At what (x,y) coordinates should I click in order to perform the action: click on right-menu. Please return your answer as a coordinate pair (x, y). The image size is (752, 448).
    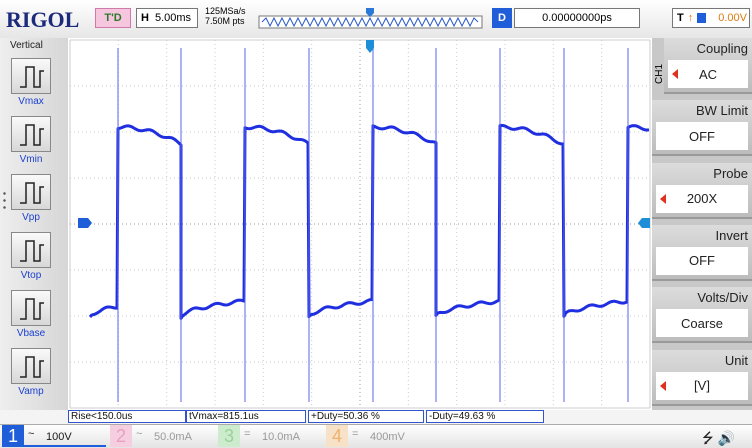
    Looking at the image, I should click on (702, 224).